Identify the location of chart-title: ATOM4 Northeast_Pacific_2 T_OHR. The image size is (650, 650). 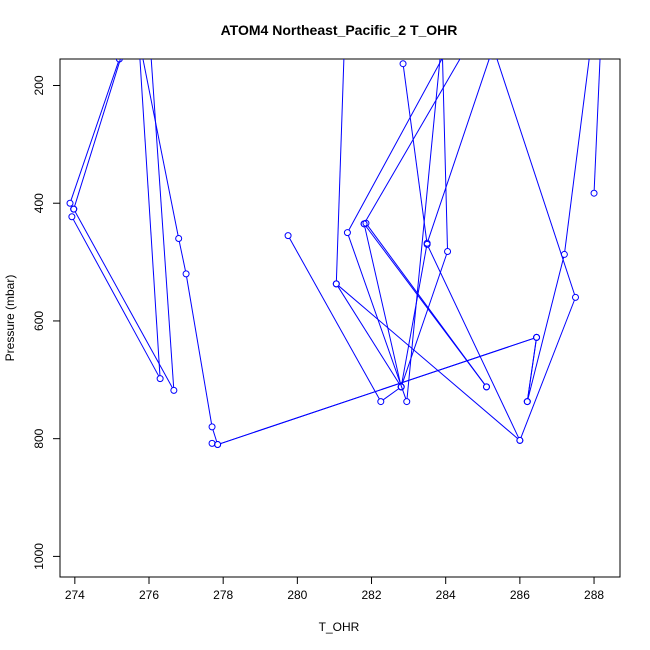
(339, 30).